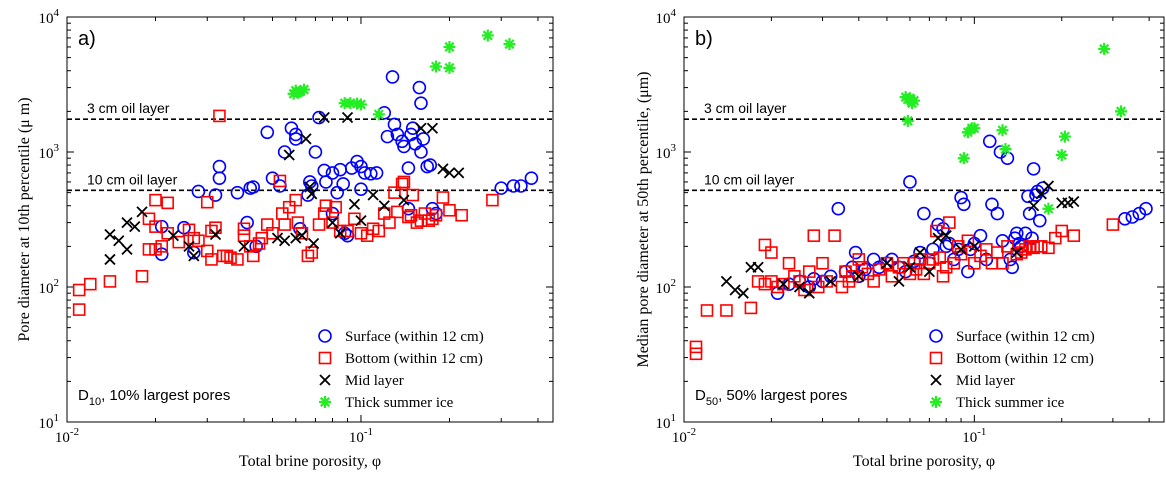 This screenshot has width=1166, height=481. What do you see at coordinates (771, 397) in the screenshot?
I see `pore-size-annotation: D50, 50% largest pores` at bounding box center [771, 397].